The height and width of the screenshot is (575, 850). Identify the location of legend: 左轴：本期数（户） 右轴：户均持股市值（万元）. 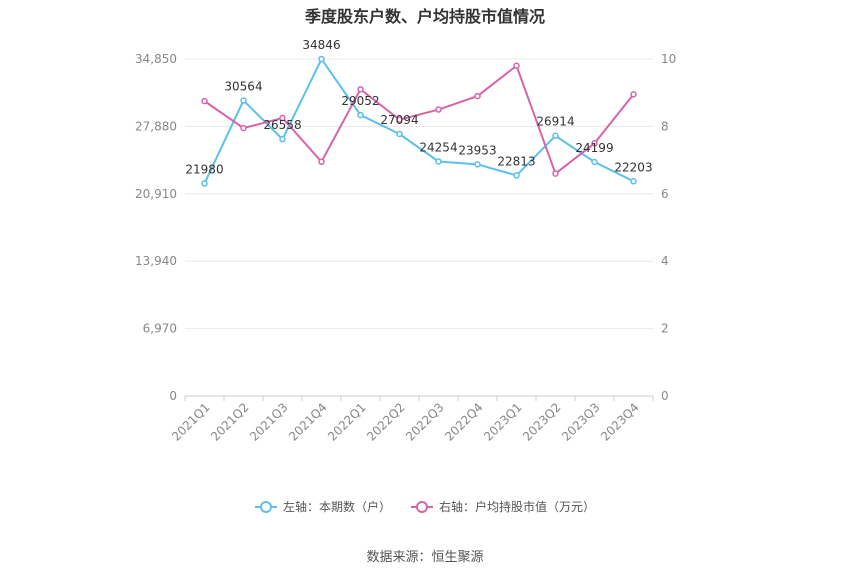
(425, 506).